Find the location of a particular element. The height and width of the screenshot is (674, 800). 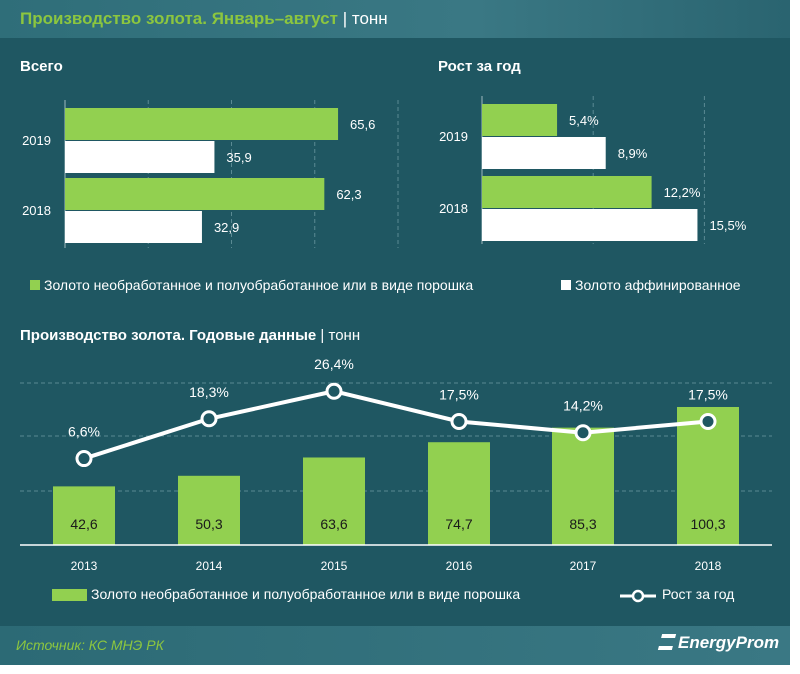

logo-text: EnergyProm is located at coordinates (729, 642).